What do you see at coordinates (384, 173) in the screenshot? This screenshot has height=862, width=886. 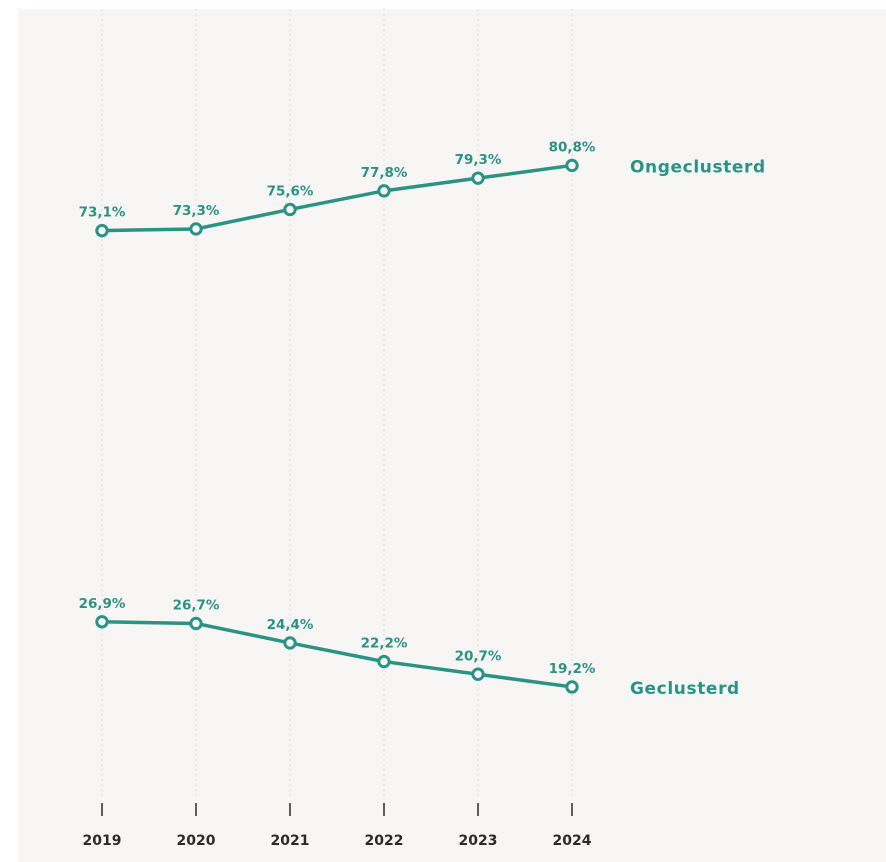 I see `data-label-ongeclusterd-2022: 77,8%` at bounding box center [384, 173].